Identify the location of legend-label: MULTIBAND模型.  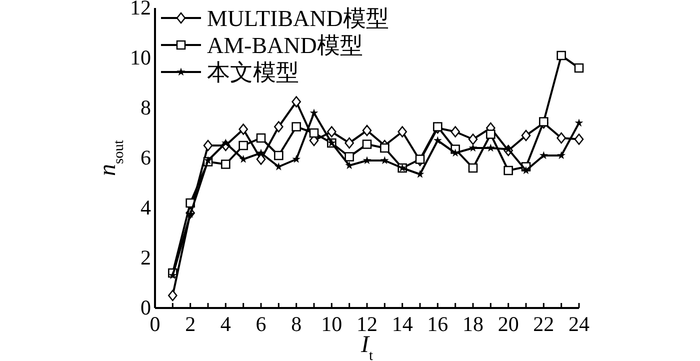
(298, 18).